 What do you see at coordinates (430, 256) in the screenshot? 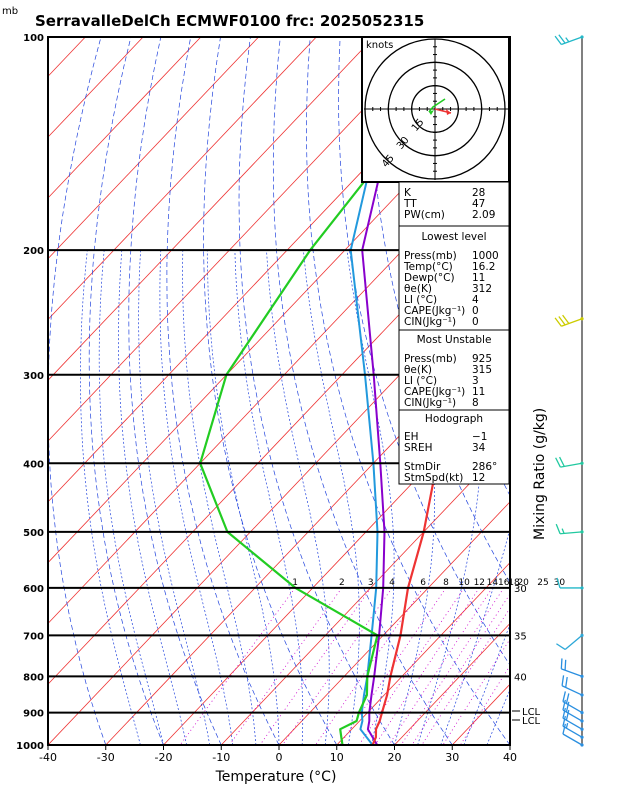
I see `lowest-row-label: Press(mb)` at bounding box center [430, 256].